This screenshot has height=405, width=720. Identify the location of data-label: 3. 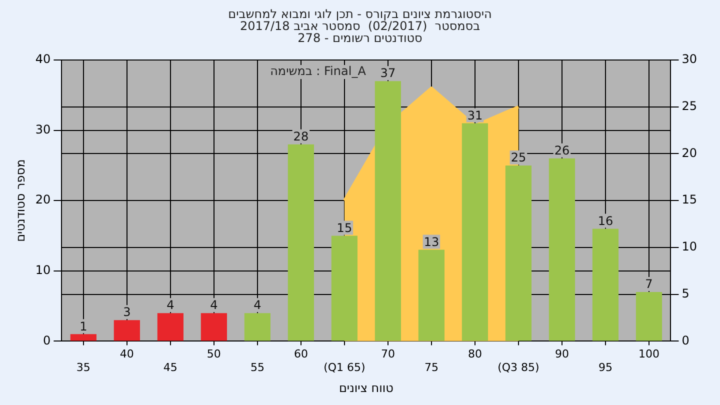
(127, 312).